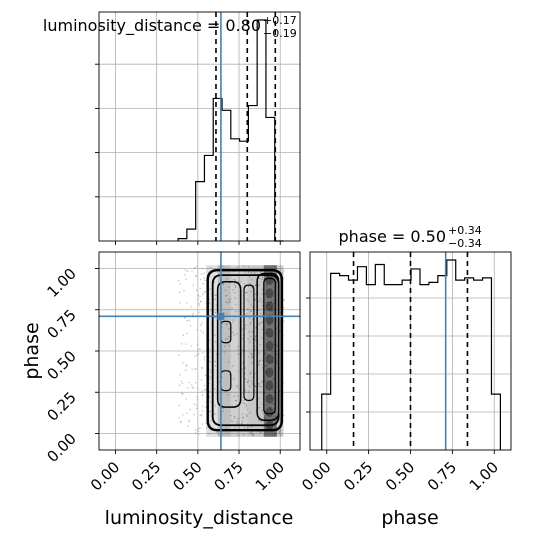 The image size is (550, 550). Describe the element at coordinates (400, 476) in the screenshot. I see `phase-x-tick-label-2: 0.50` at that location.